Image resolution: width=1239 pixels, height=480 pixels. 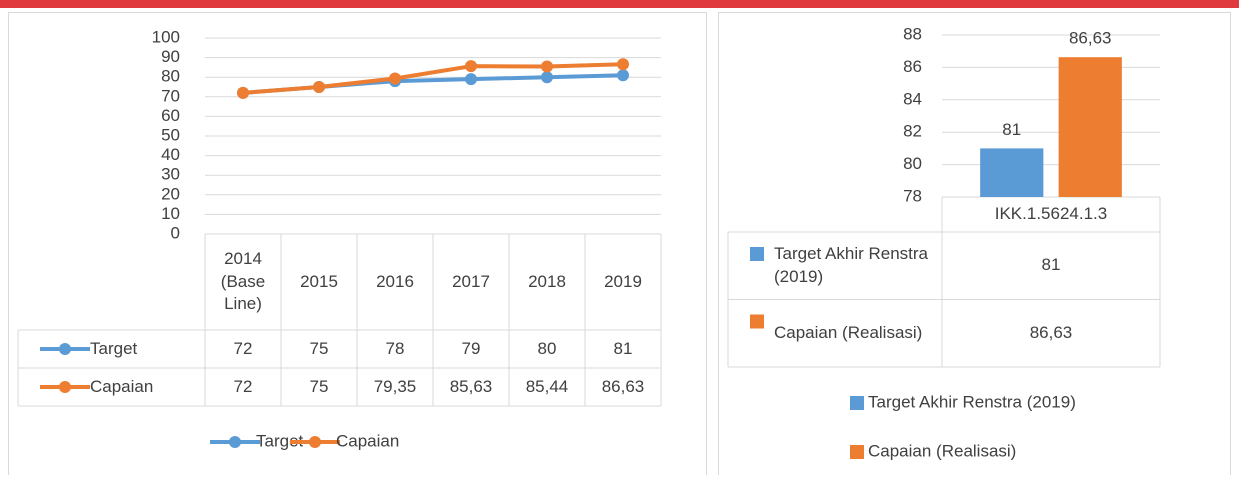 I want to click on table-value: 80, so click(x=547, y=348).